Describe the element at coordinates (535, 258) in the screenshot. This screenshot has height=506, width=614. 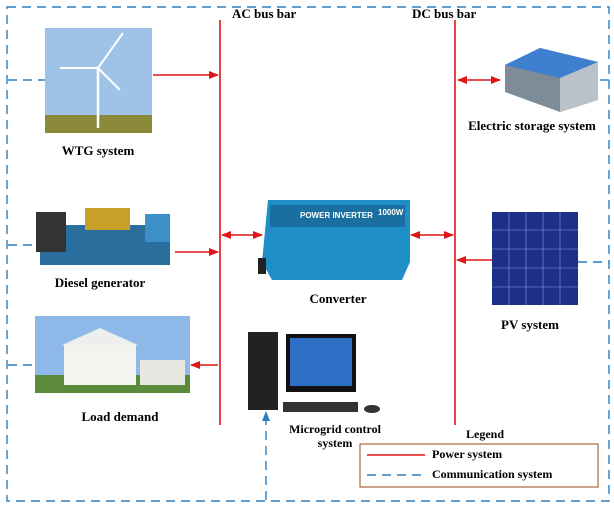
I see `pv-image` at that location.